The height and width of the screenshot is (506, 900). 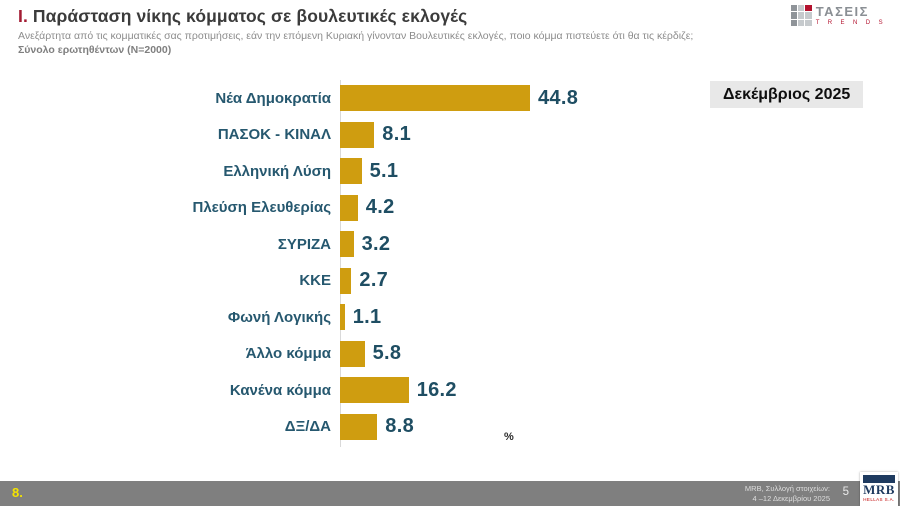 What do you see at coordinates (879, 479) in the screenshot?
I see `mrb-logo-bar` at bounding box center [879, 479].